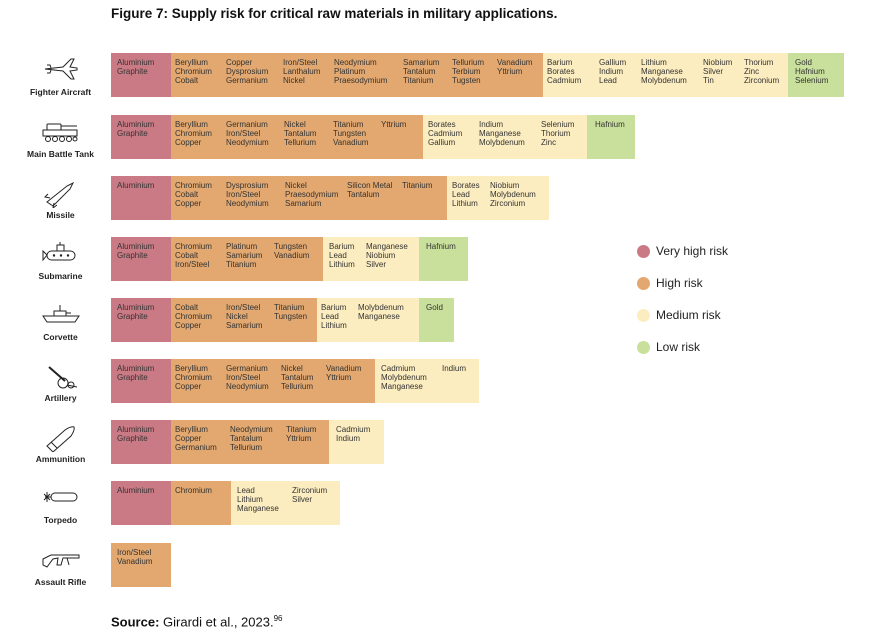 The width and height of the screenshot is (875, 640). I want to click on material-label: Lanthalum, so click(302, 71).